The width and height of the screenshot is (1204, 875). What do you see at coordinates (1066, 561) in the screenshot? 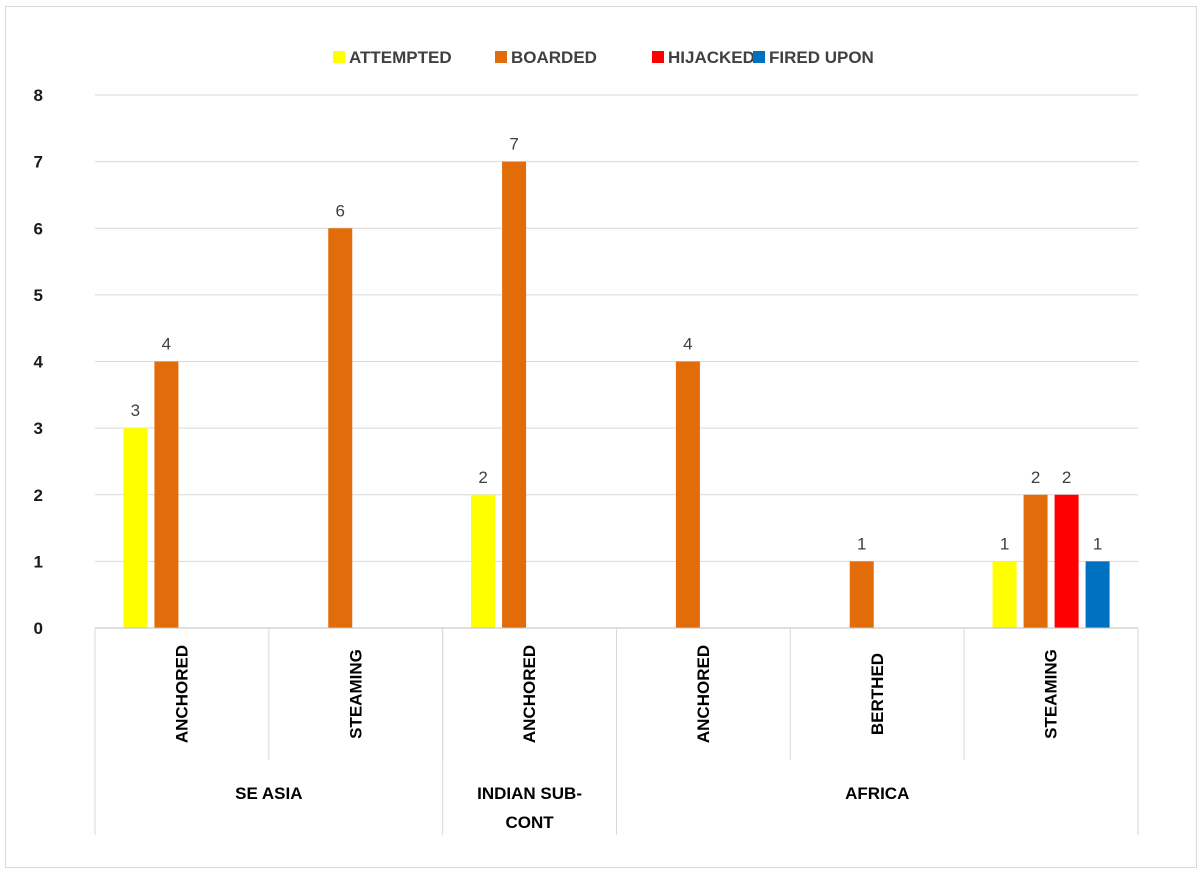
I see `bar-hijacked` at bounding box center [1066, 561].